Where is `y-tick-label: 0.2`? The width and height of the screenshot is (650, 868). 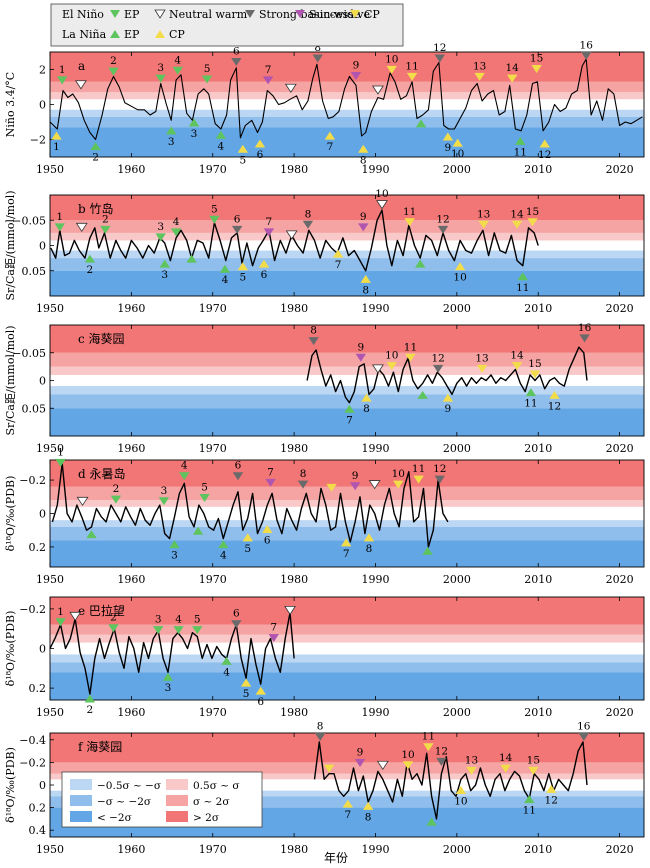
y-tick-label: 0.2 is located at coordinates (38, 688).